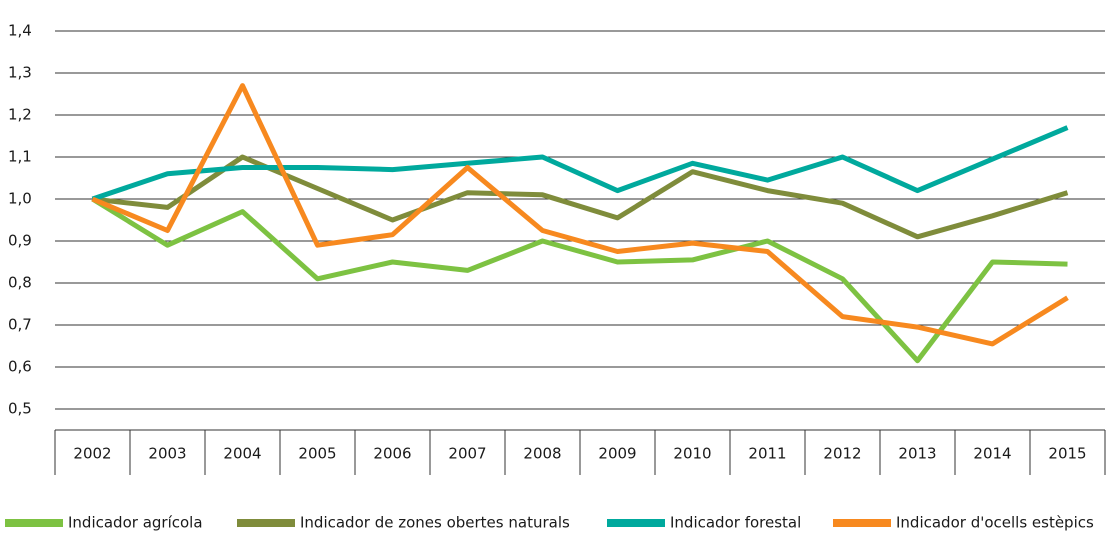  I want to click on y-tick-label: 0,6, so click(20, 367).